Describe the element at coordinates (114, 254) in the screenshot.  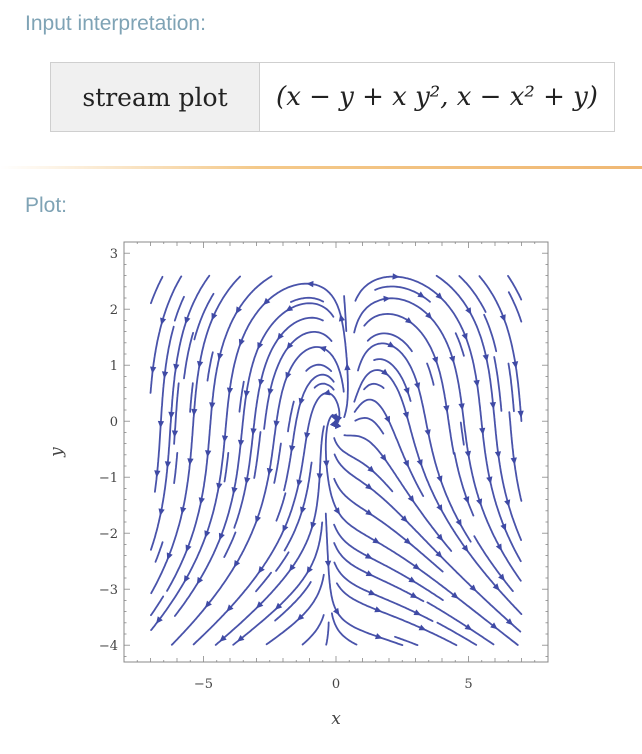
I see `y-tick-label: 3` at that location.